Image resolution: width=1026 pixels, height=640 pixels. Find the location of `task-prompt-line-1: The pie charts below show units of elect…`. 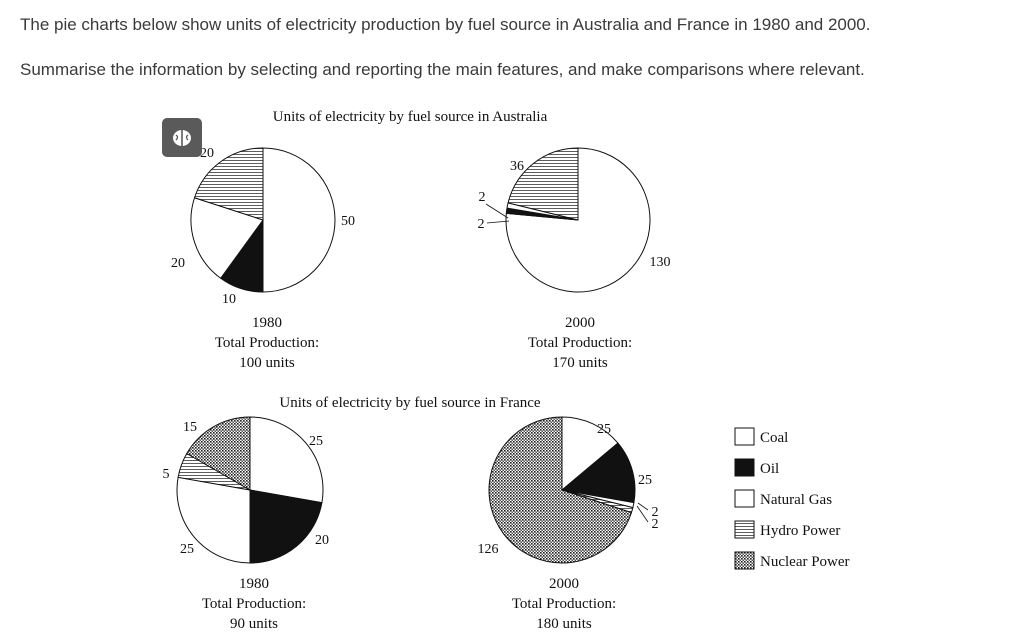

task-prompt-line-1: The pie charts below show units of elect… is located at coordinates (445, 24).